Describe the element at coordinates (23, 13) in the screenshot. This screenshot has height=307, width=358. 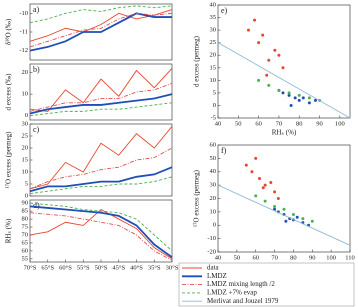
I see `y-tick-label: -10` at that location.